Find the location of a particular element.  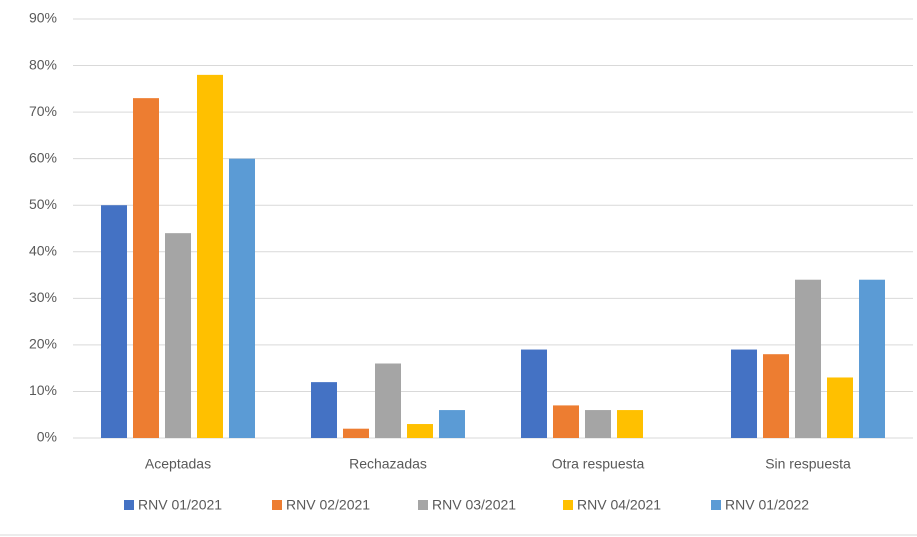

x-tick-label: Otra respuesta is located at coordinates (598, 464).